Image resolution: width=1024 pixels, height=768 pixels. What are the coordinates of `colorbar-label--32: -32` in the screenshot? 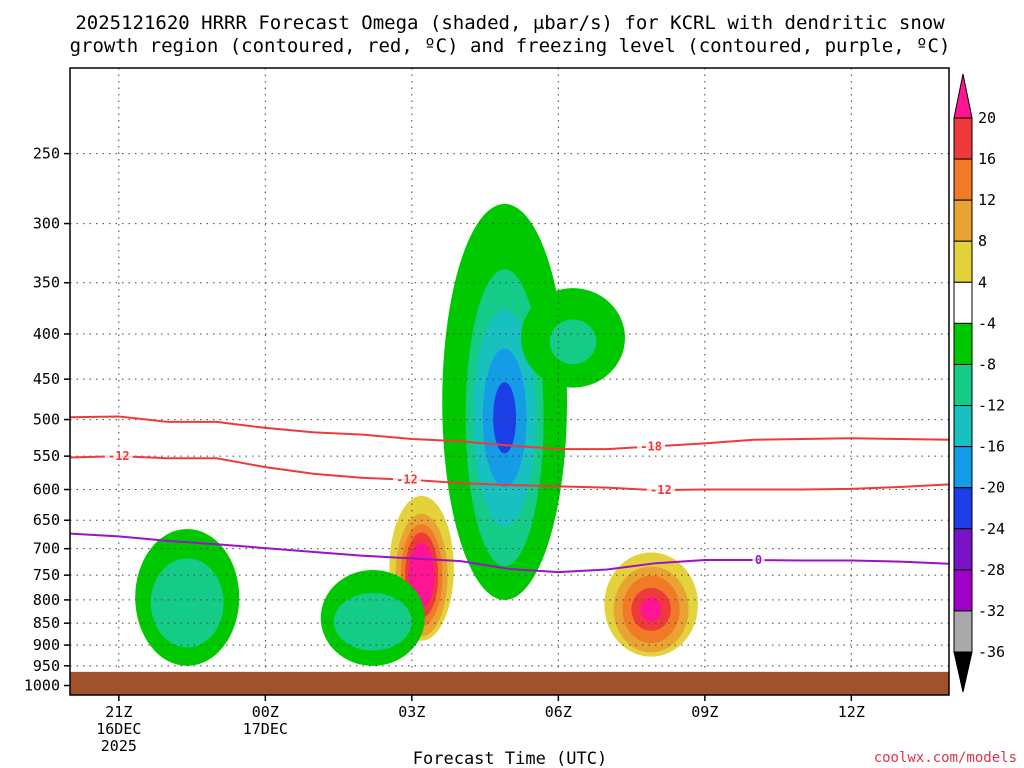 It's located at (991, 611).